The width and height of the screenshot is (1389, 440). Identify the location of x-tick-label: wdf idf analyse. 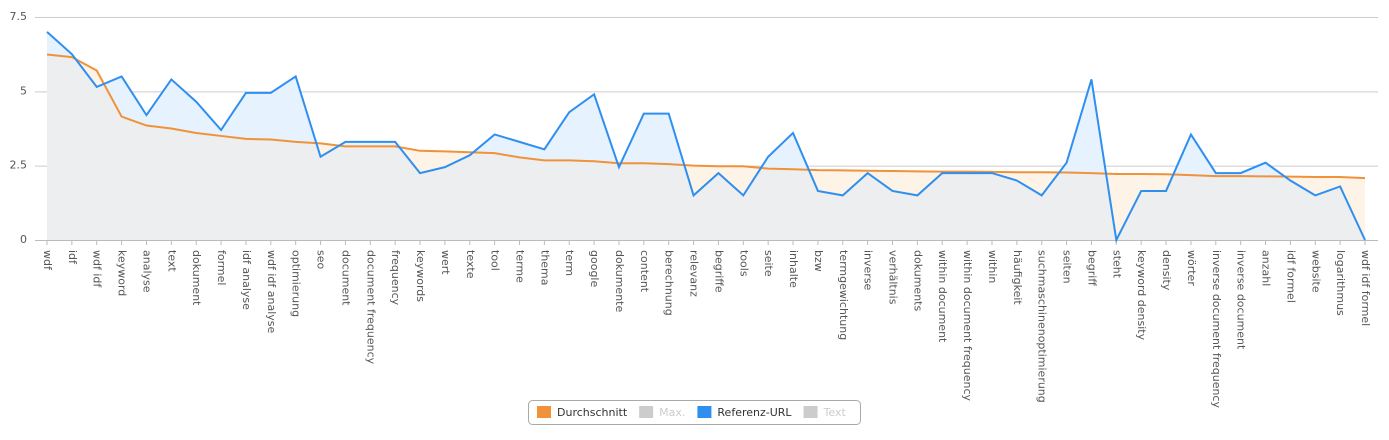
(271, 292).